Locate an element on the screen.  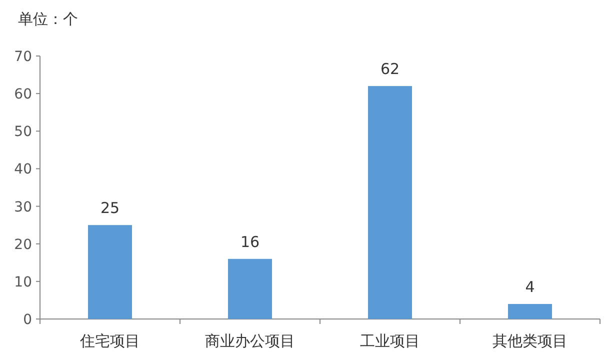
y-tick-label: 70 is located at coordinates (23, 57).